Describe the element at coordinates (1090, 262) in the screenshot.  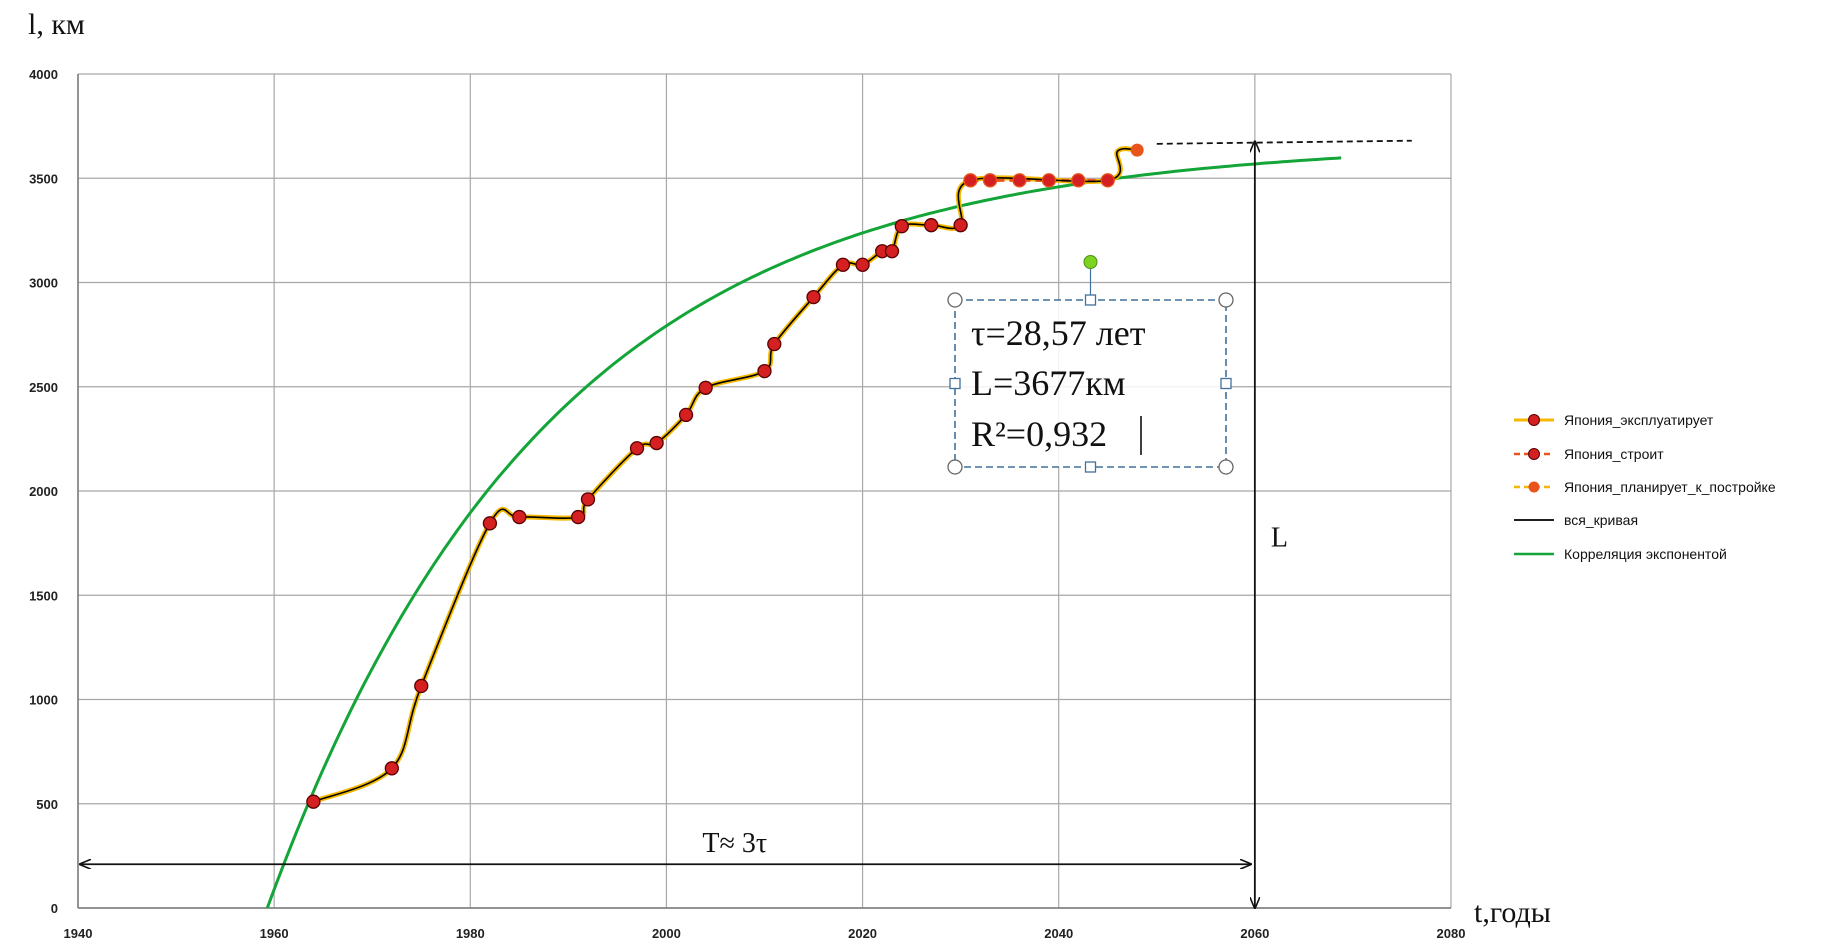
I see `rotate-handle` at that location.